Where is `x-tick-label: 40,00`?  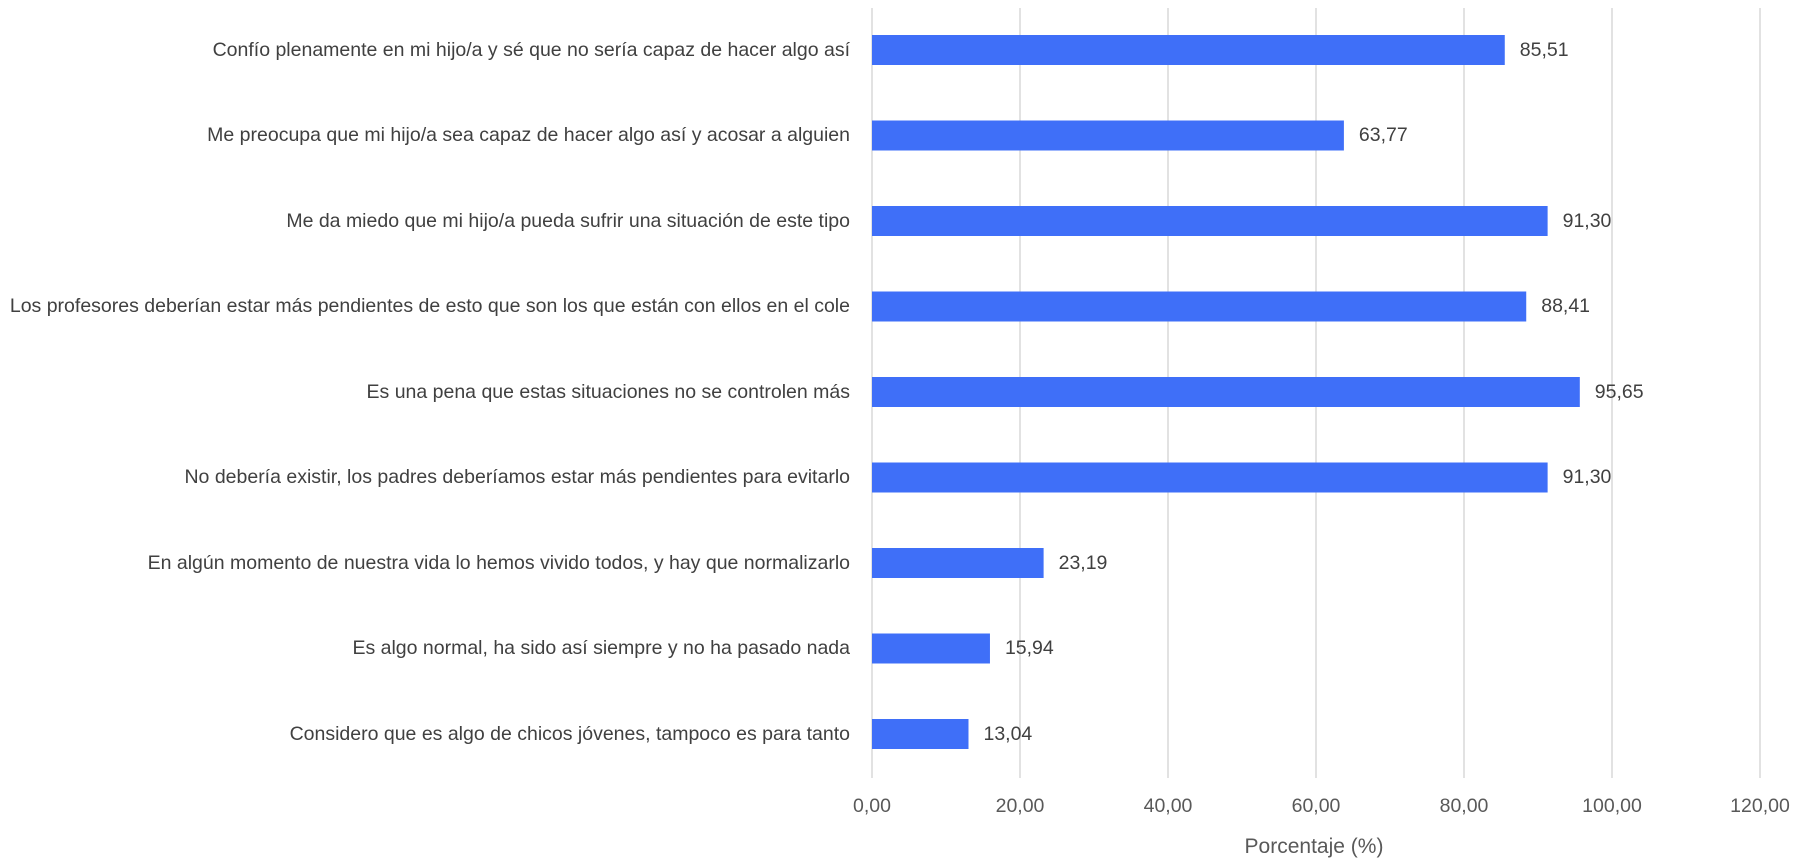 x-tick-label: 40,00 is located at coordinates (1168, 806).